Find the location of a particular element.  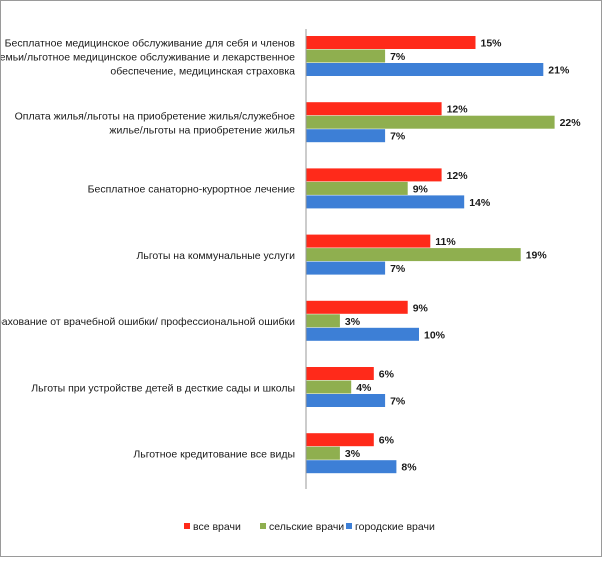

legend: все врачи сельские врачи городские врачи is located at coordinates (309, 527).